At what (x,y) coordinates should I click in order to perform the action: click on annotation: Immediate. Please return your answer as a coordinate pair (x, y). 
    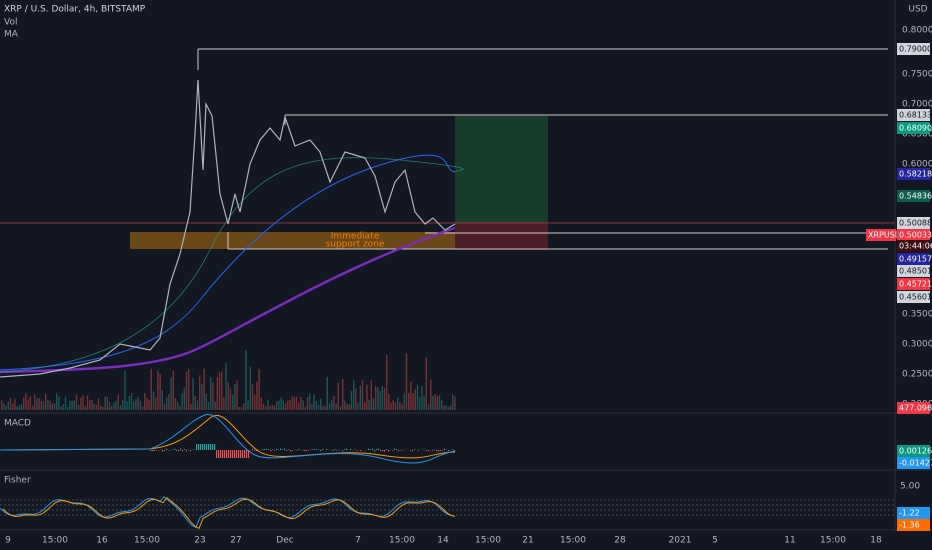
    Looking at the image, I should click on (355, 237).